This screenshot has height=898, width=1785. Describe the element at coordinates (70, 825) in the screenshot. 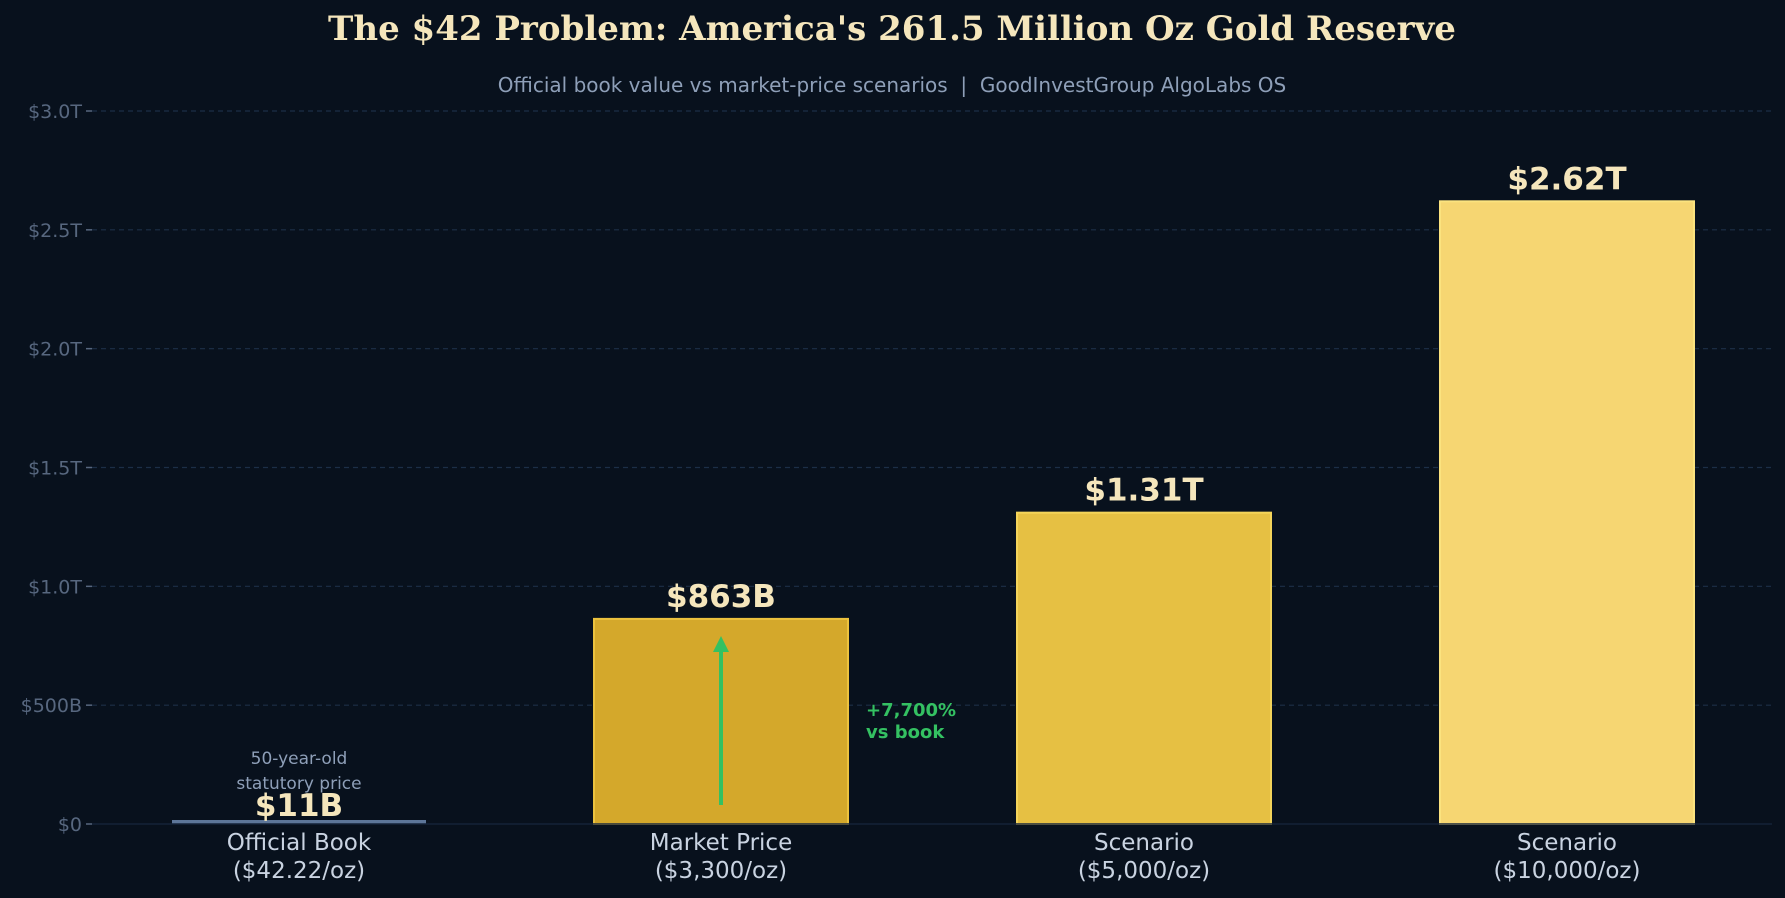

I see `y-tick-label: $0` at that location.